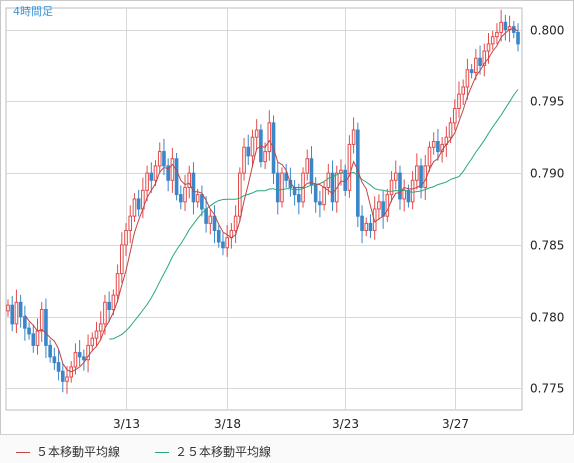  What do you see at coordinates (547, 174) in the screenshot?
I see `y-tick-label: 0.790` at bounding box center [547, 174].